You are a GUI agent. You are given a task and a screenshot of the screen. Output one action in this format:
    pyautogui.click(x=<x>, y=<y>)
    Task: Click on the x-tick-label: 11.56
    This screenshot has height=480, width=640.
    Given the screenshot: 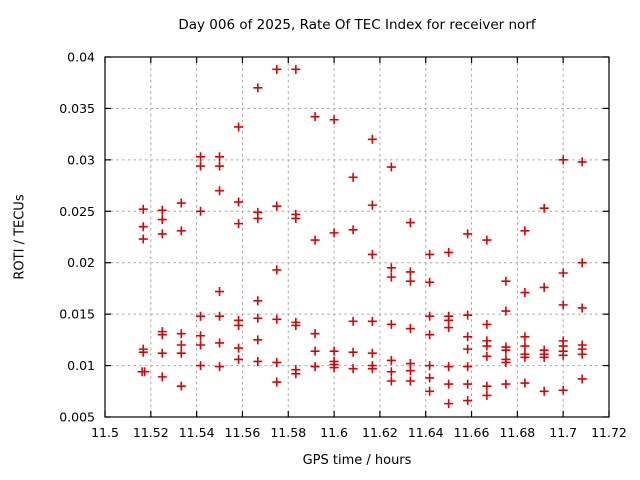 What is the action you would take?
    pyautogui.click(x=243, y=432)
    